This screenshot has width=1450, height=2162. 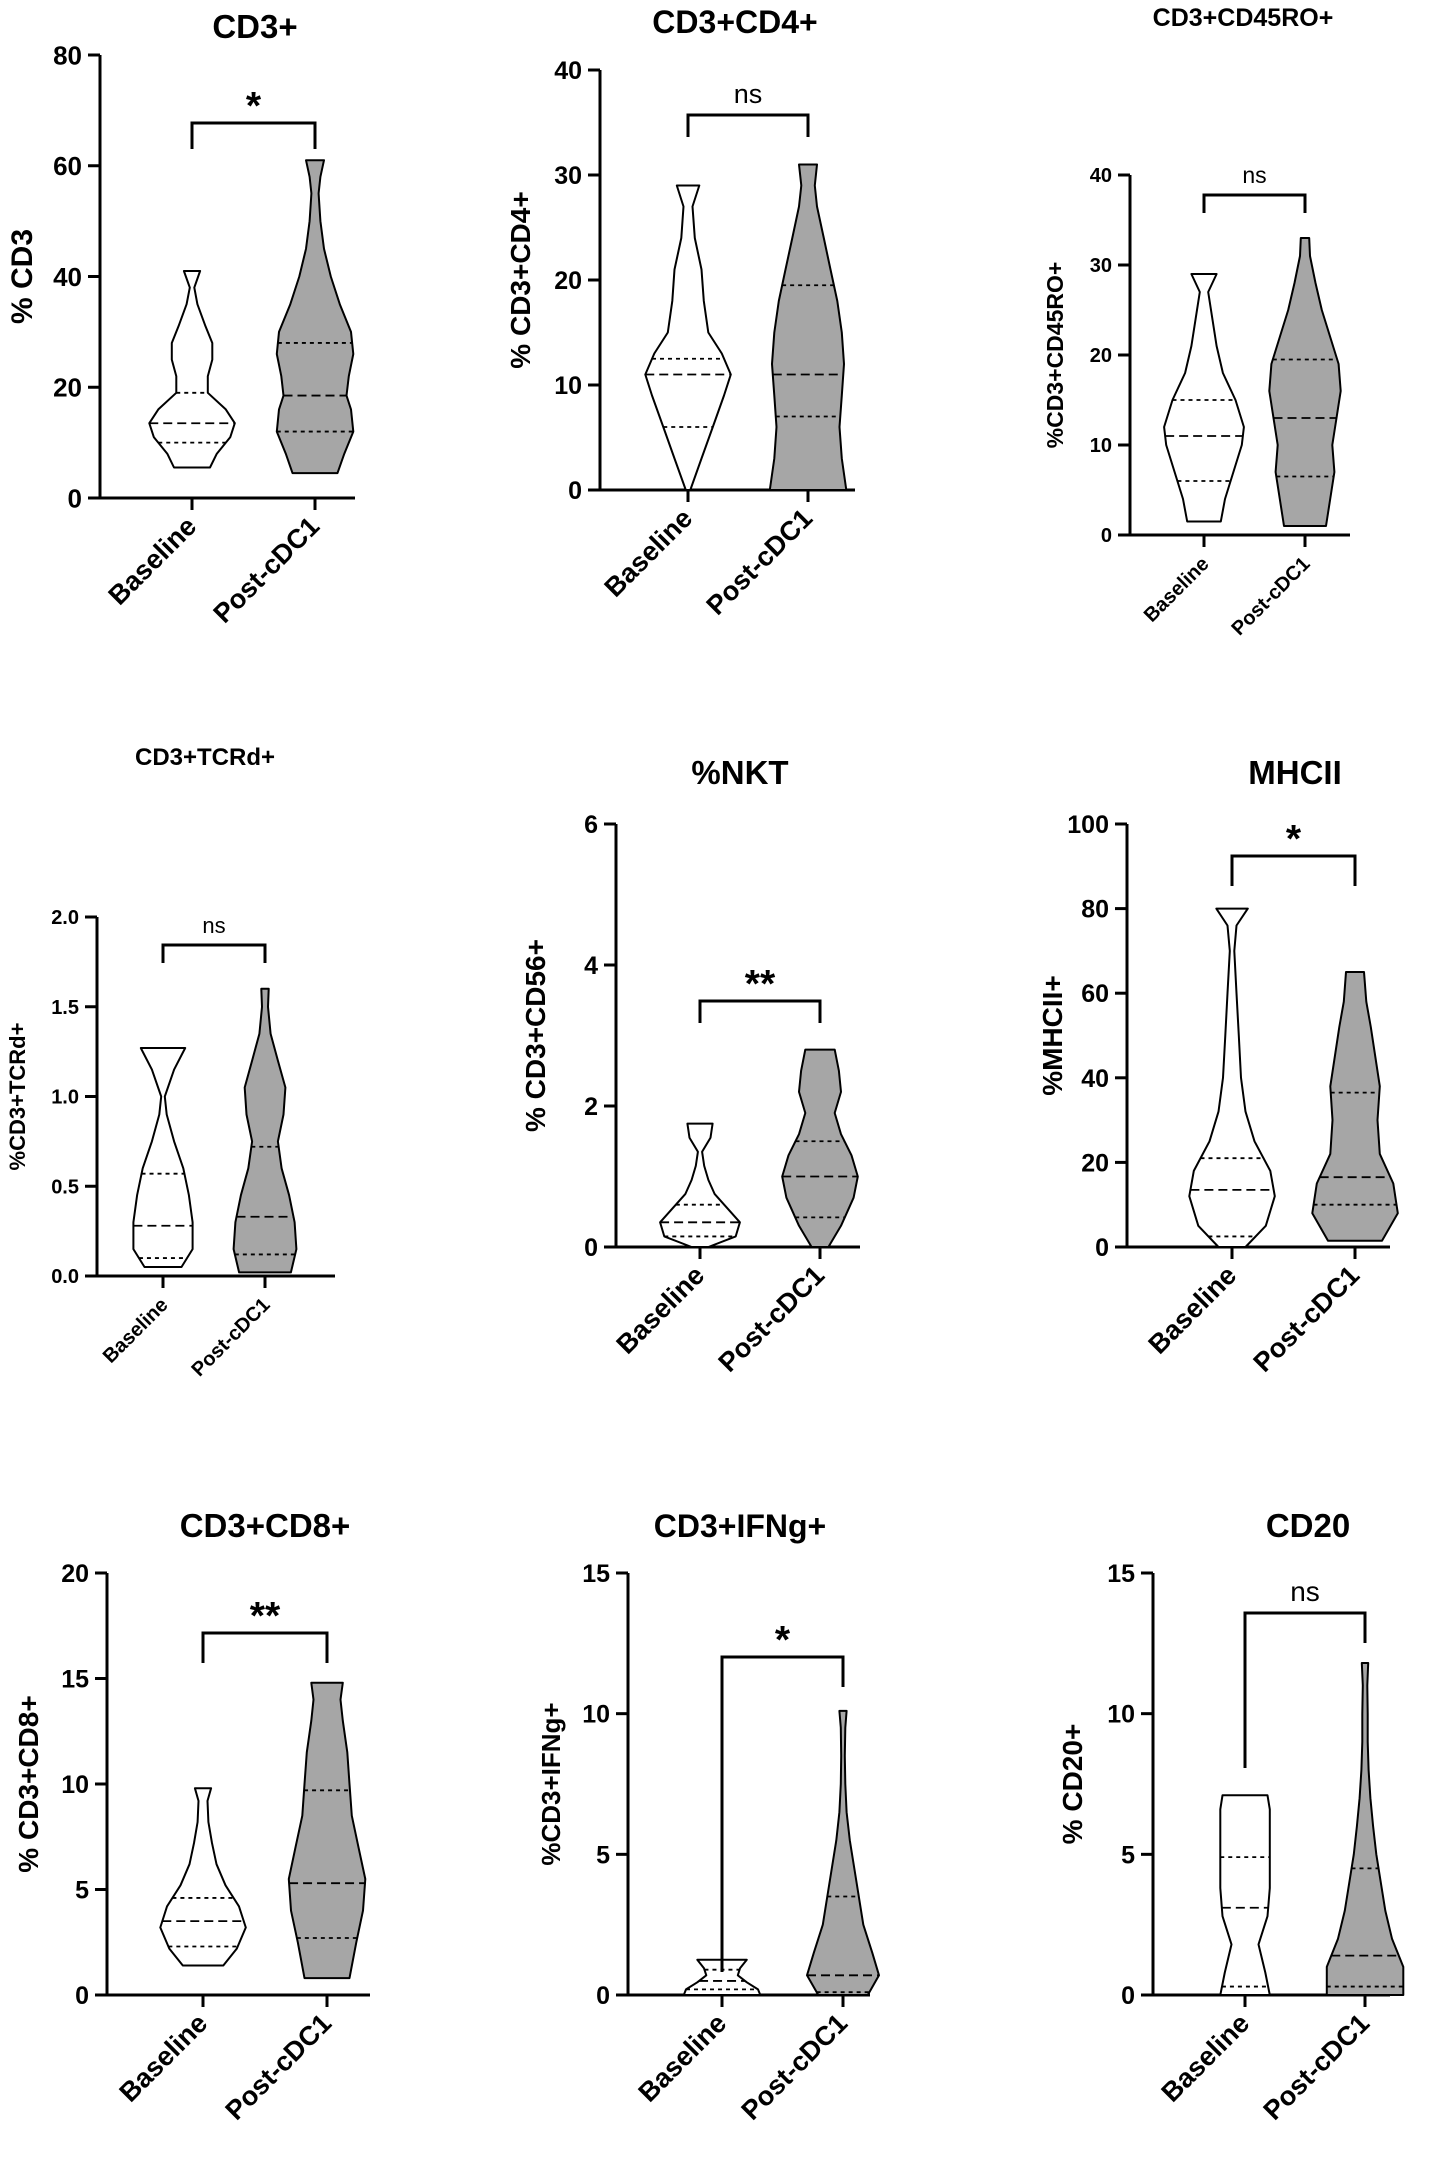 I want to click on chart-title: CD3+CD4+, so click(x=734, y=22).